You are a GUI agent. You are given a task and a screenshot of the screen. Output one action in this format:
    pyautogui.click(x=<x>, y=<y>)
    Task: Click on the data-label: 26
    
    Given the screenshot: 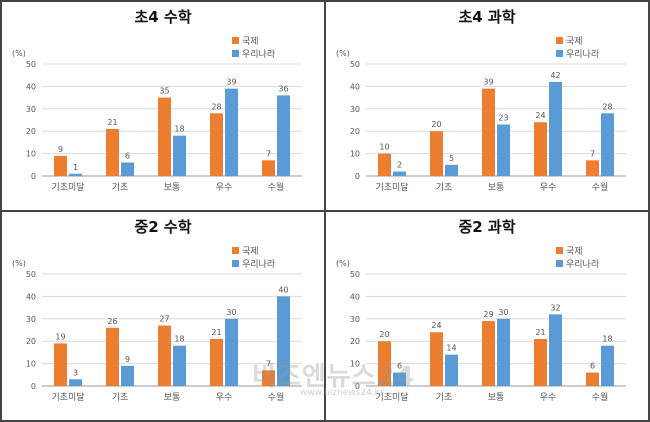 What is the action you would take?
    pyautogui.click(x=112, y=321)
    